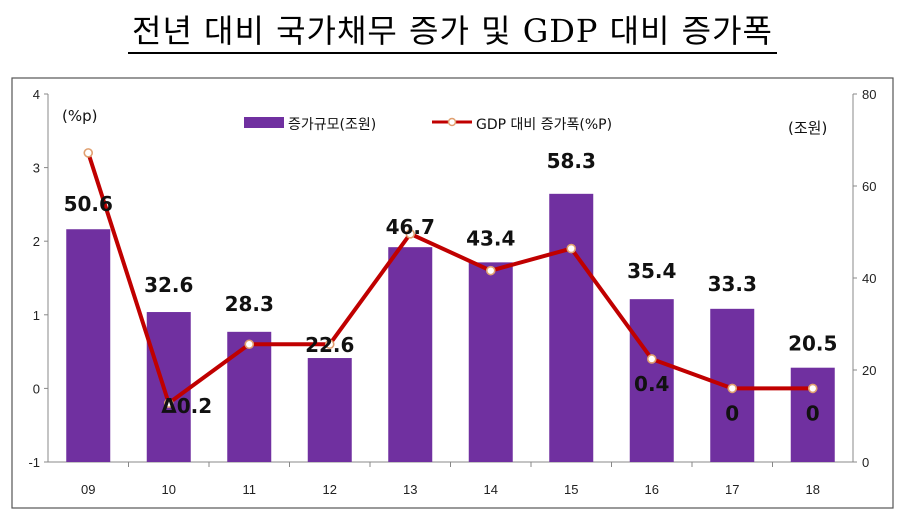 The height and width of the screenshot is (514, 905). I want to click on left-tick-label: 0, so click(36, 388).